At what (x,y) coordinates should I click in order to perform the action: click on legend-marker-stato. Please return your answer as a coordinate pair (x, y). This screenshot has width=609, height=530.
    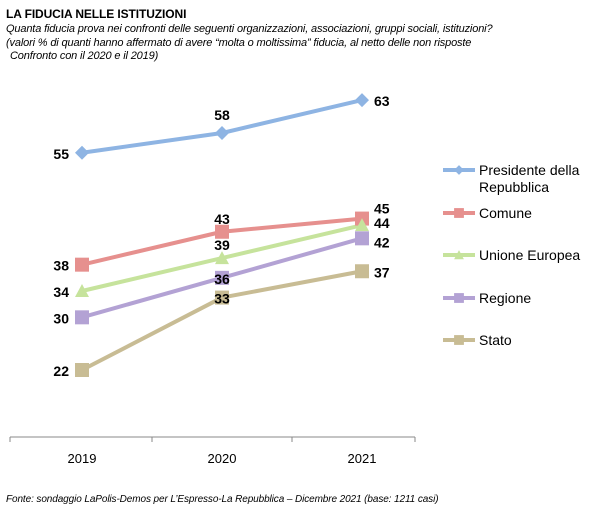
    Looking at the image, I should click on (459, 340).